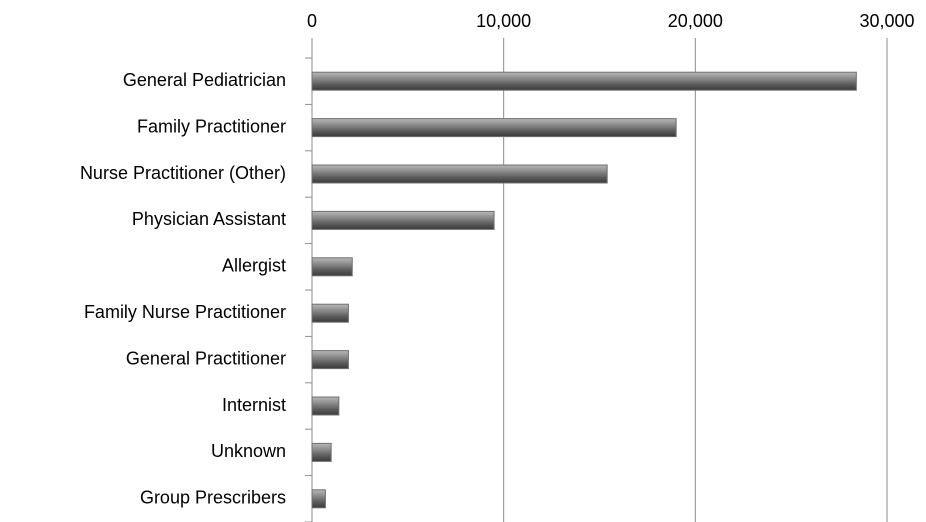  What do you see at coordinates (206, 358) in the screenshot?
I see `y-tick-label: General Practitioner` at bounding box center [206, 358].